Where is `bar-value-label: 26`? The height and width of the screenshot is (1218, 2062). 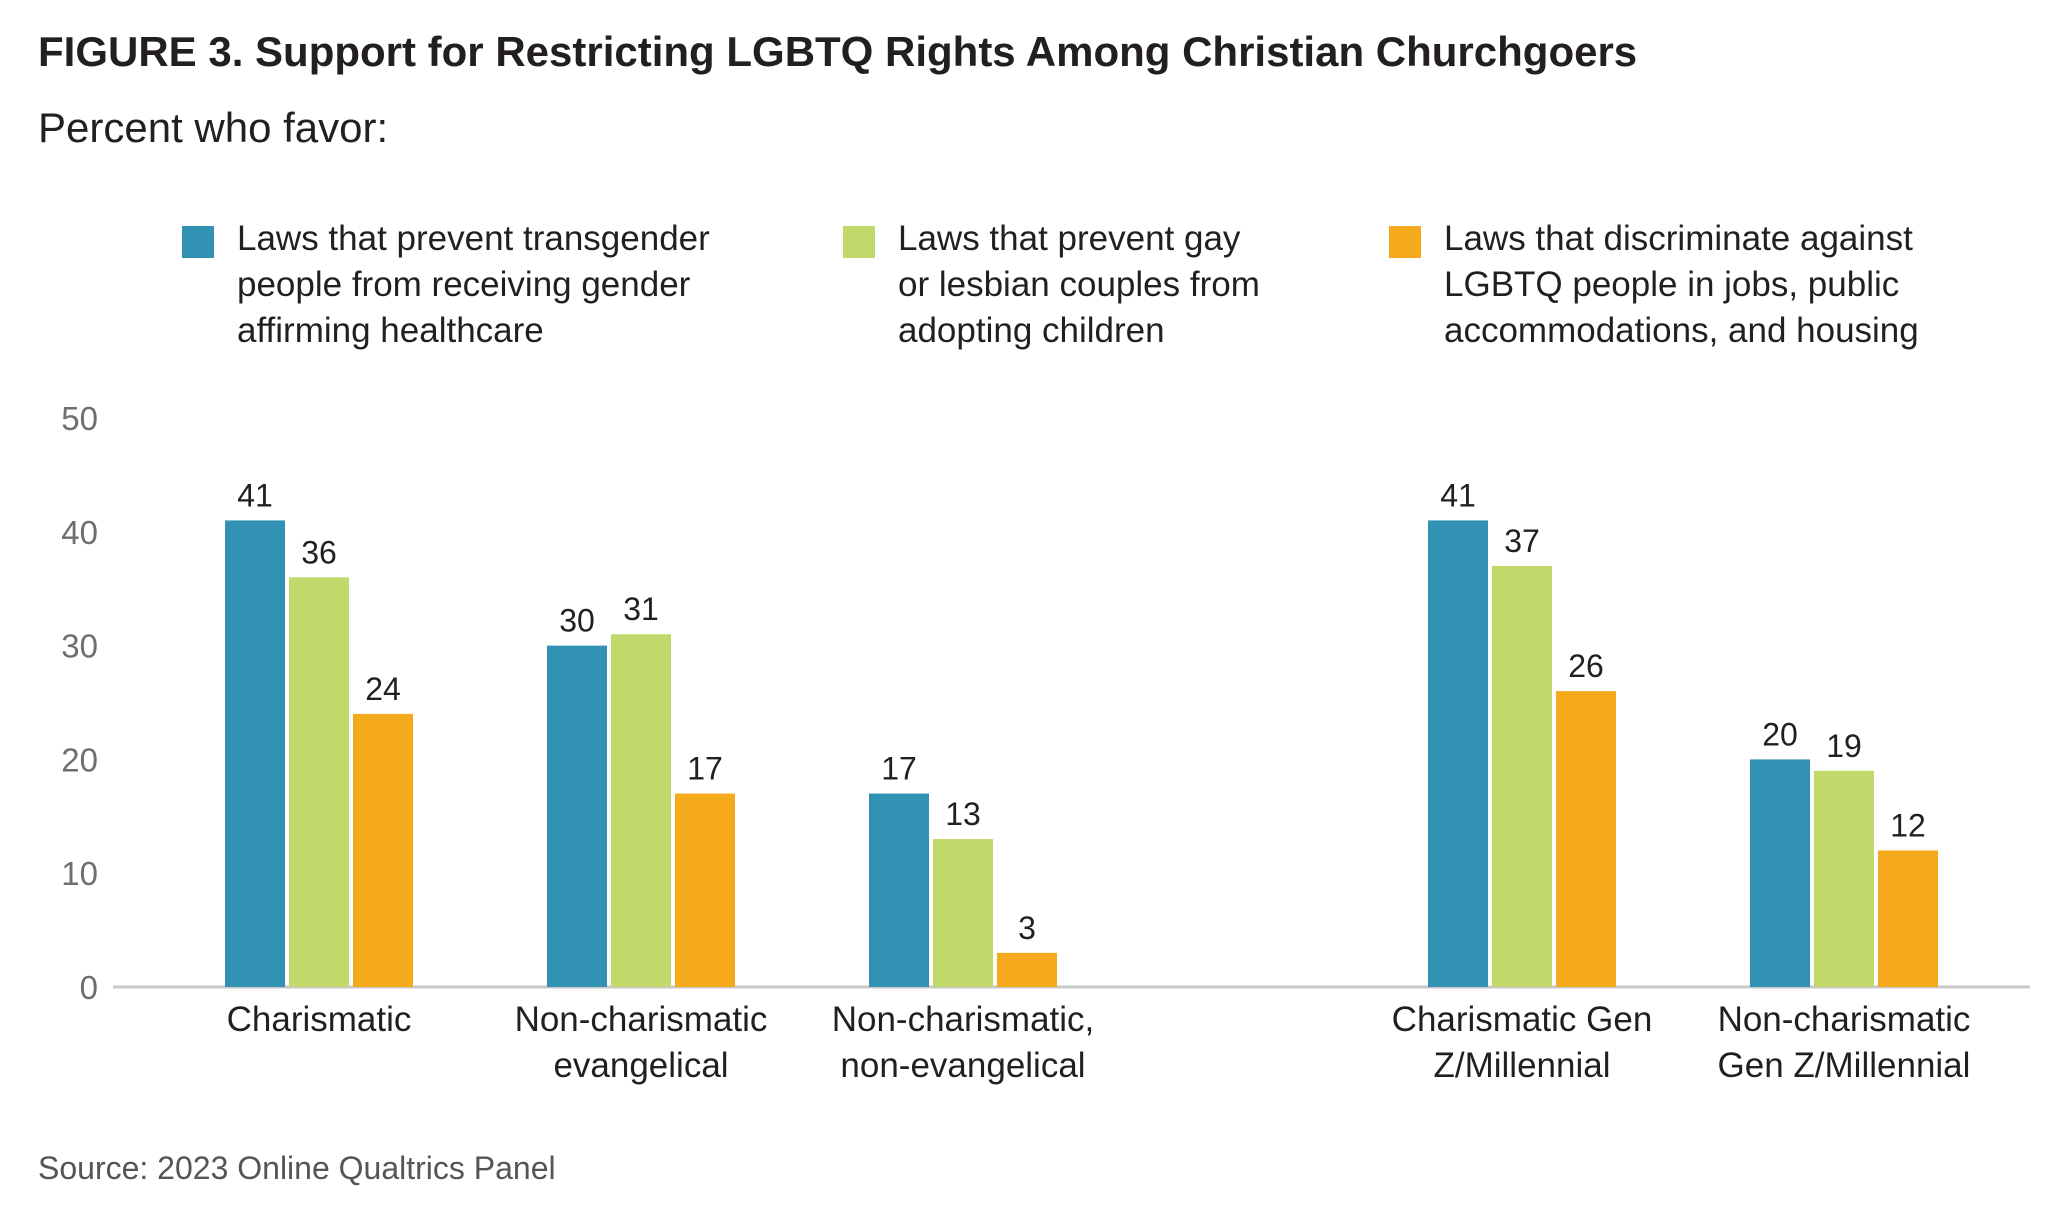
bar-value-label: 26 is located at coordinates (1586, 666).